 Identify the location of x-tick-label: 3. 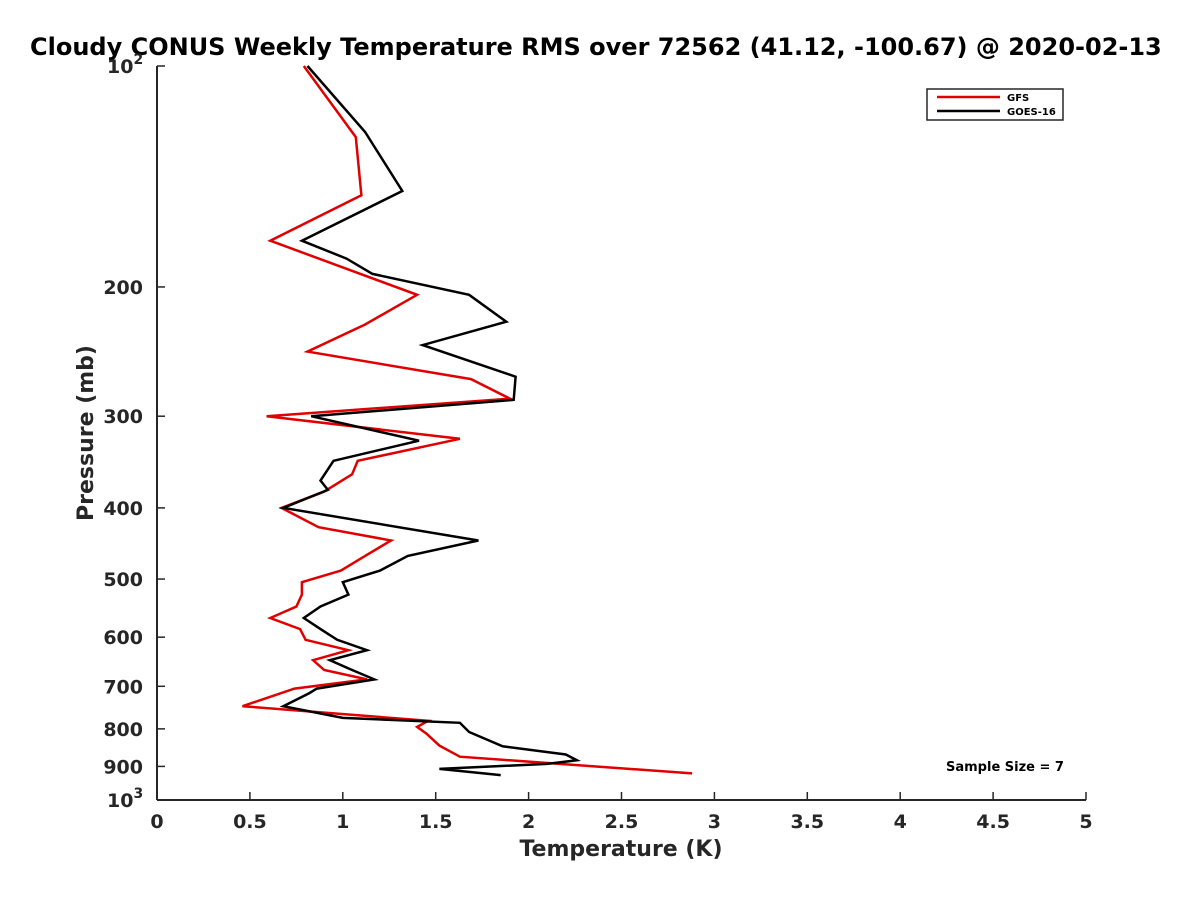
(714, 822).